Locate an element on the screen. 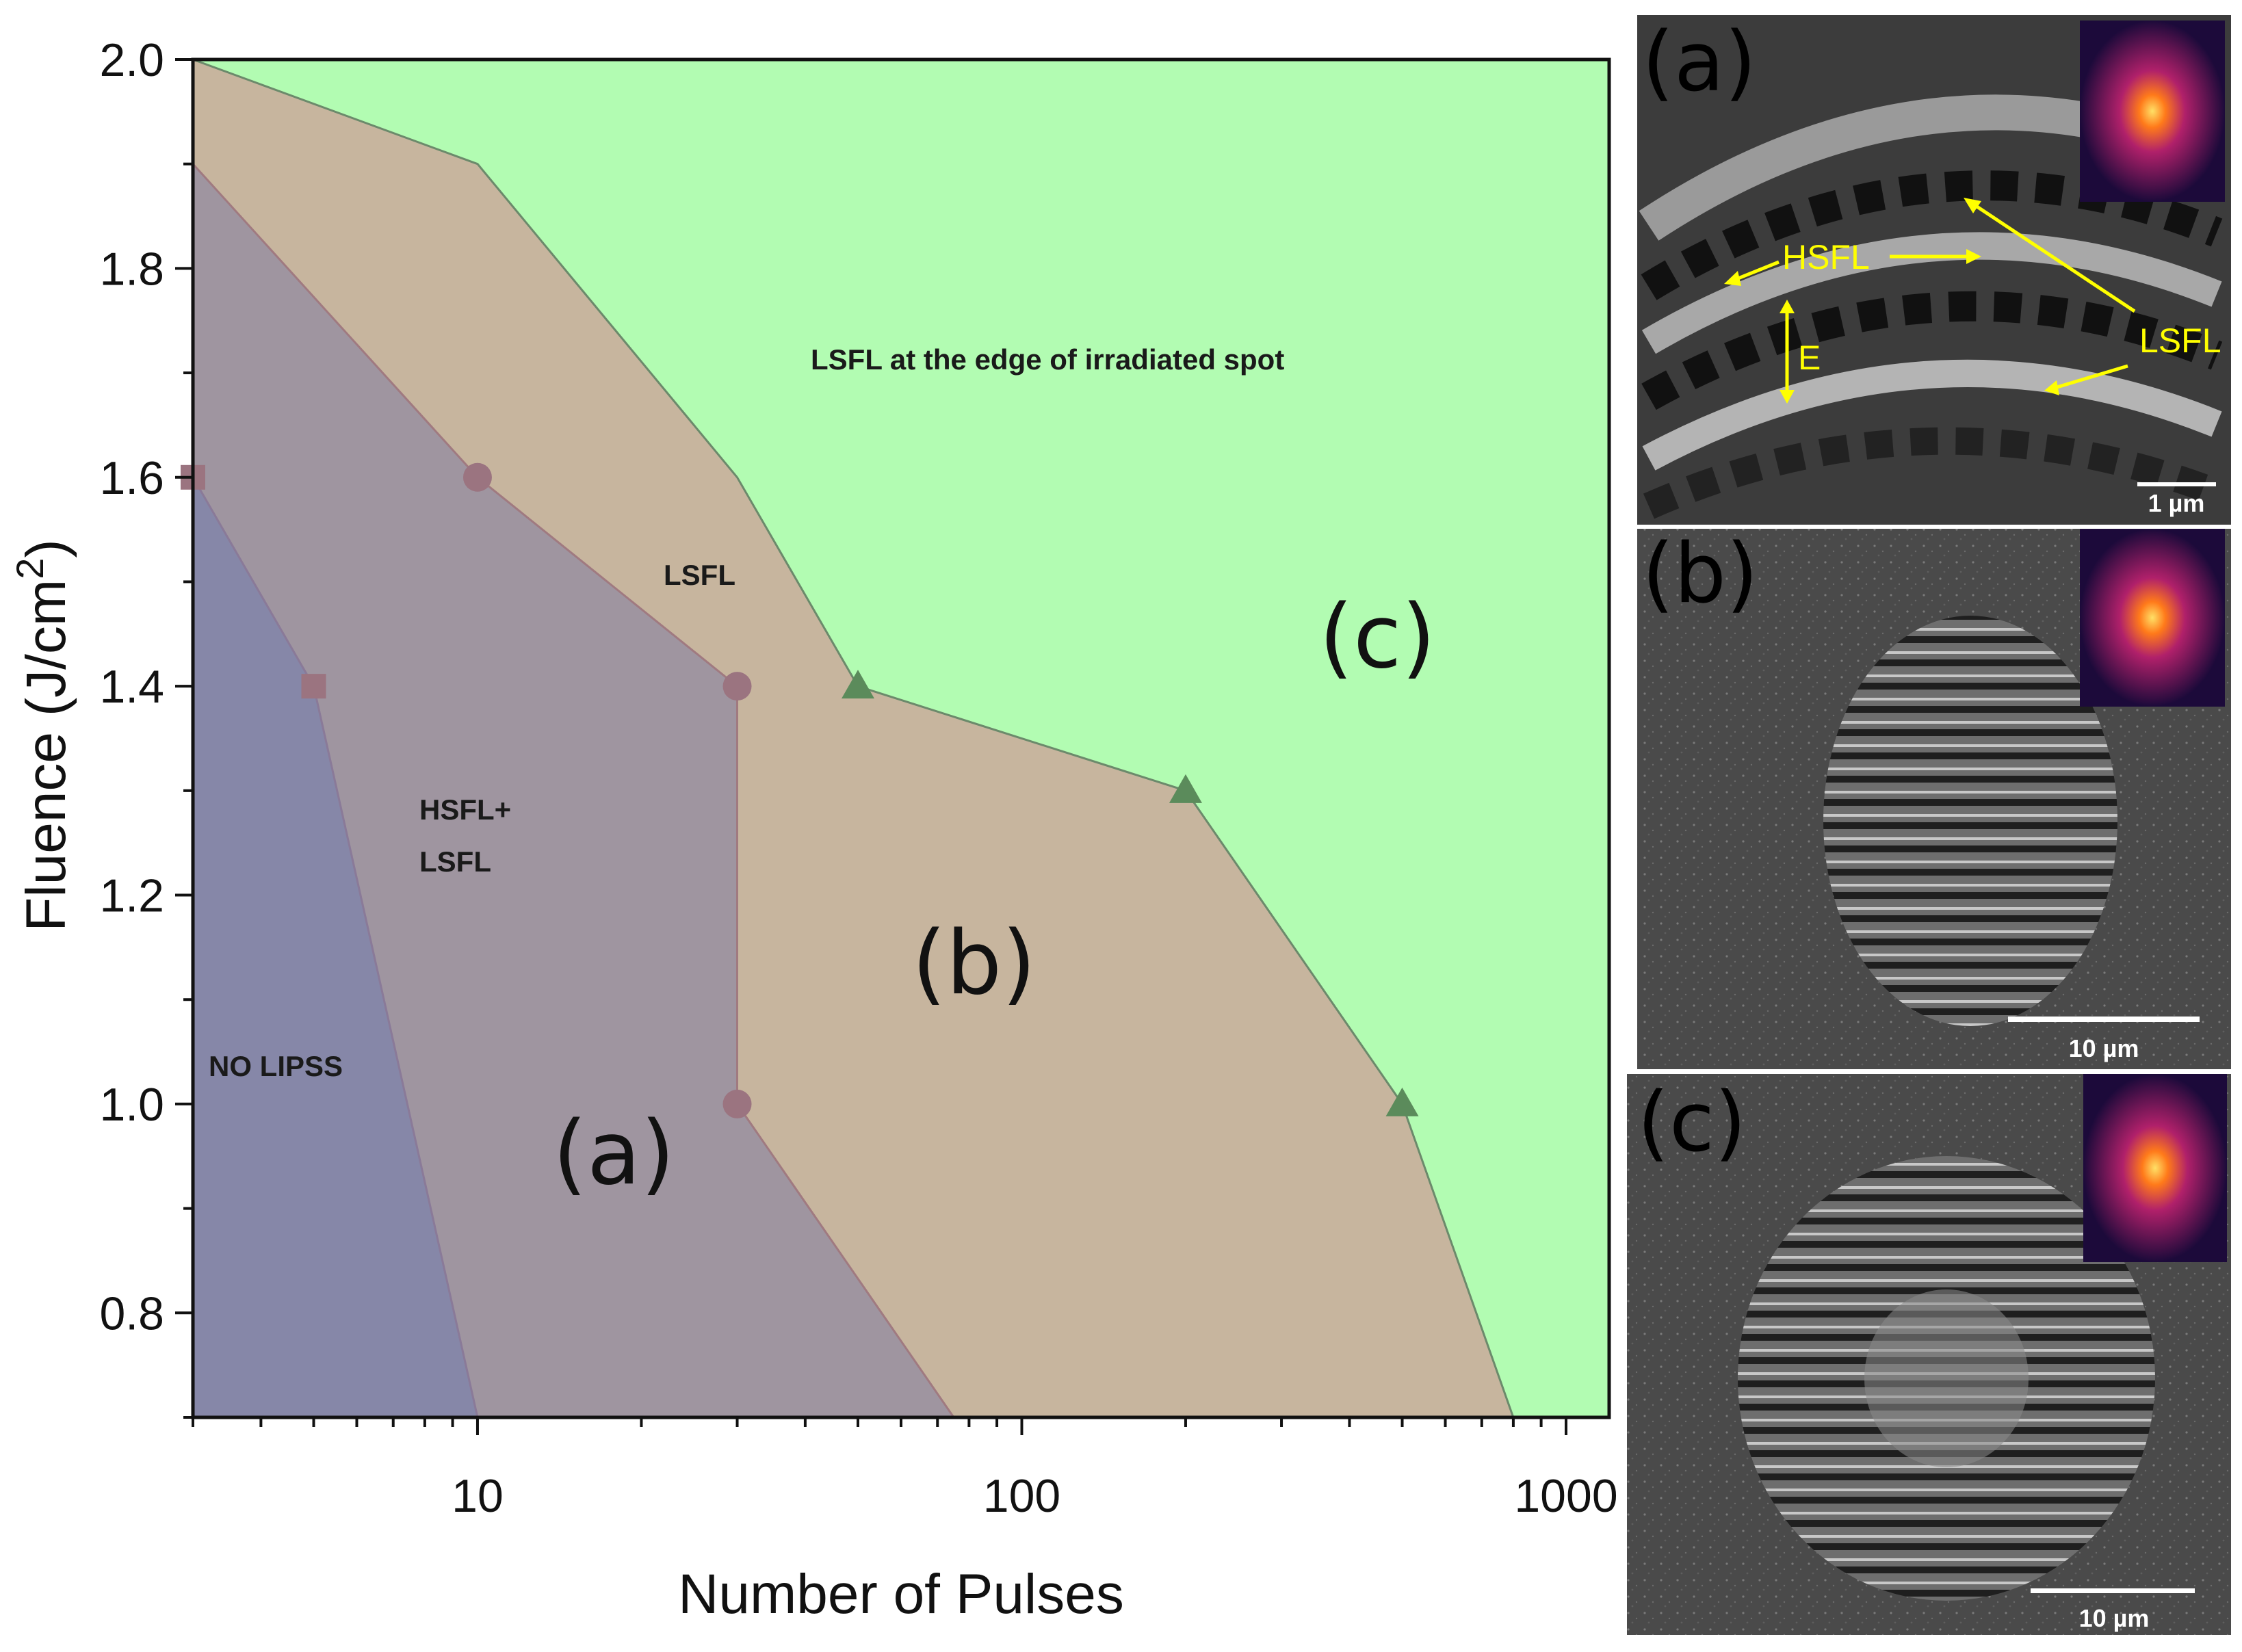 The image size is (2242, 1652). y-tick-label: 2.0 is located at coordinates (131, 60).